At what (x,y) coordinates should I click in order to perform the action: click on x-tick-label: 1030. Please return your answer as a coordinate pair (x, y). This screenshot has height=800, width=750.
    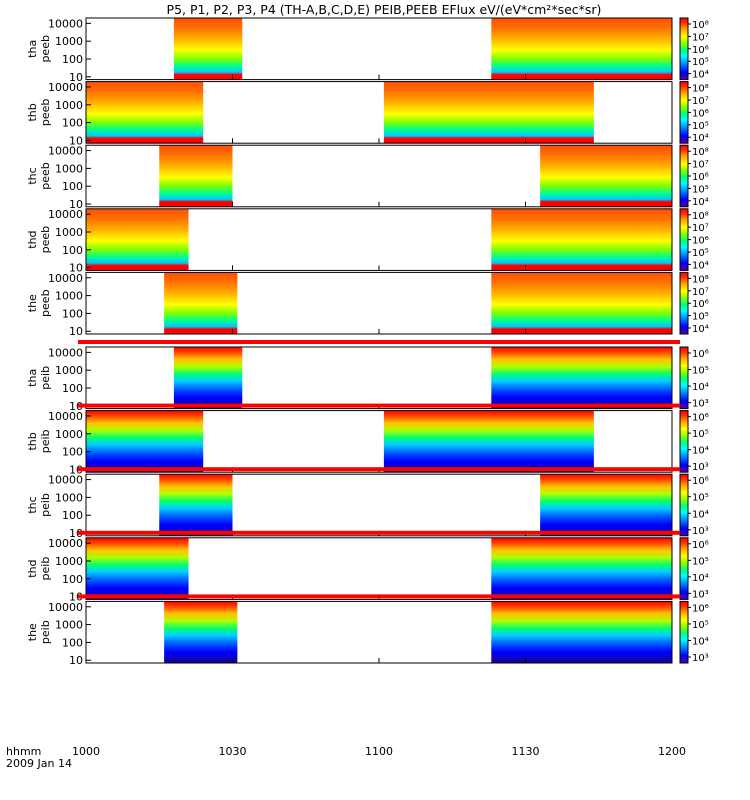
    Looking at the image, I should click on (233, 751).